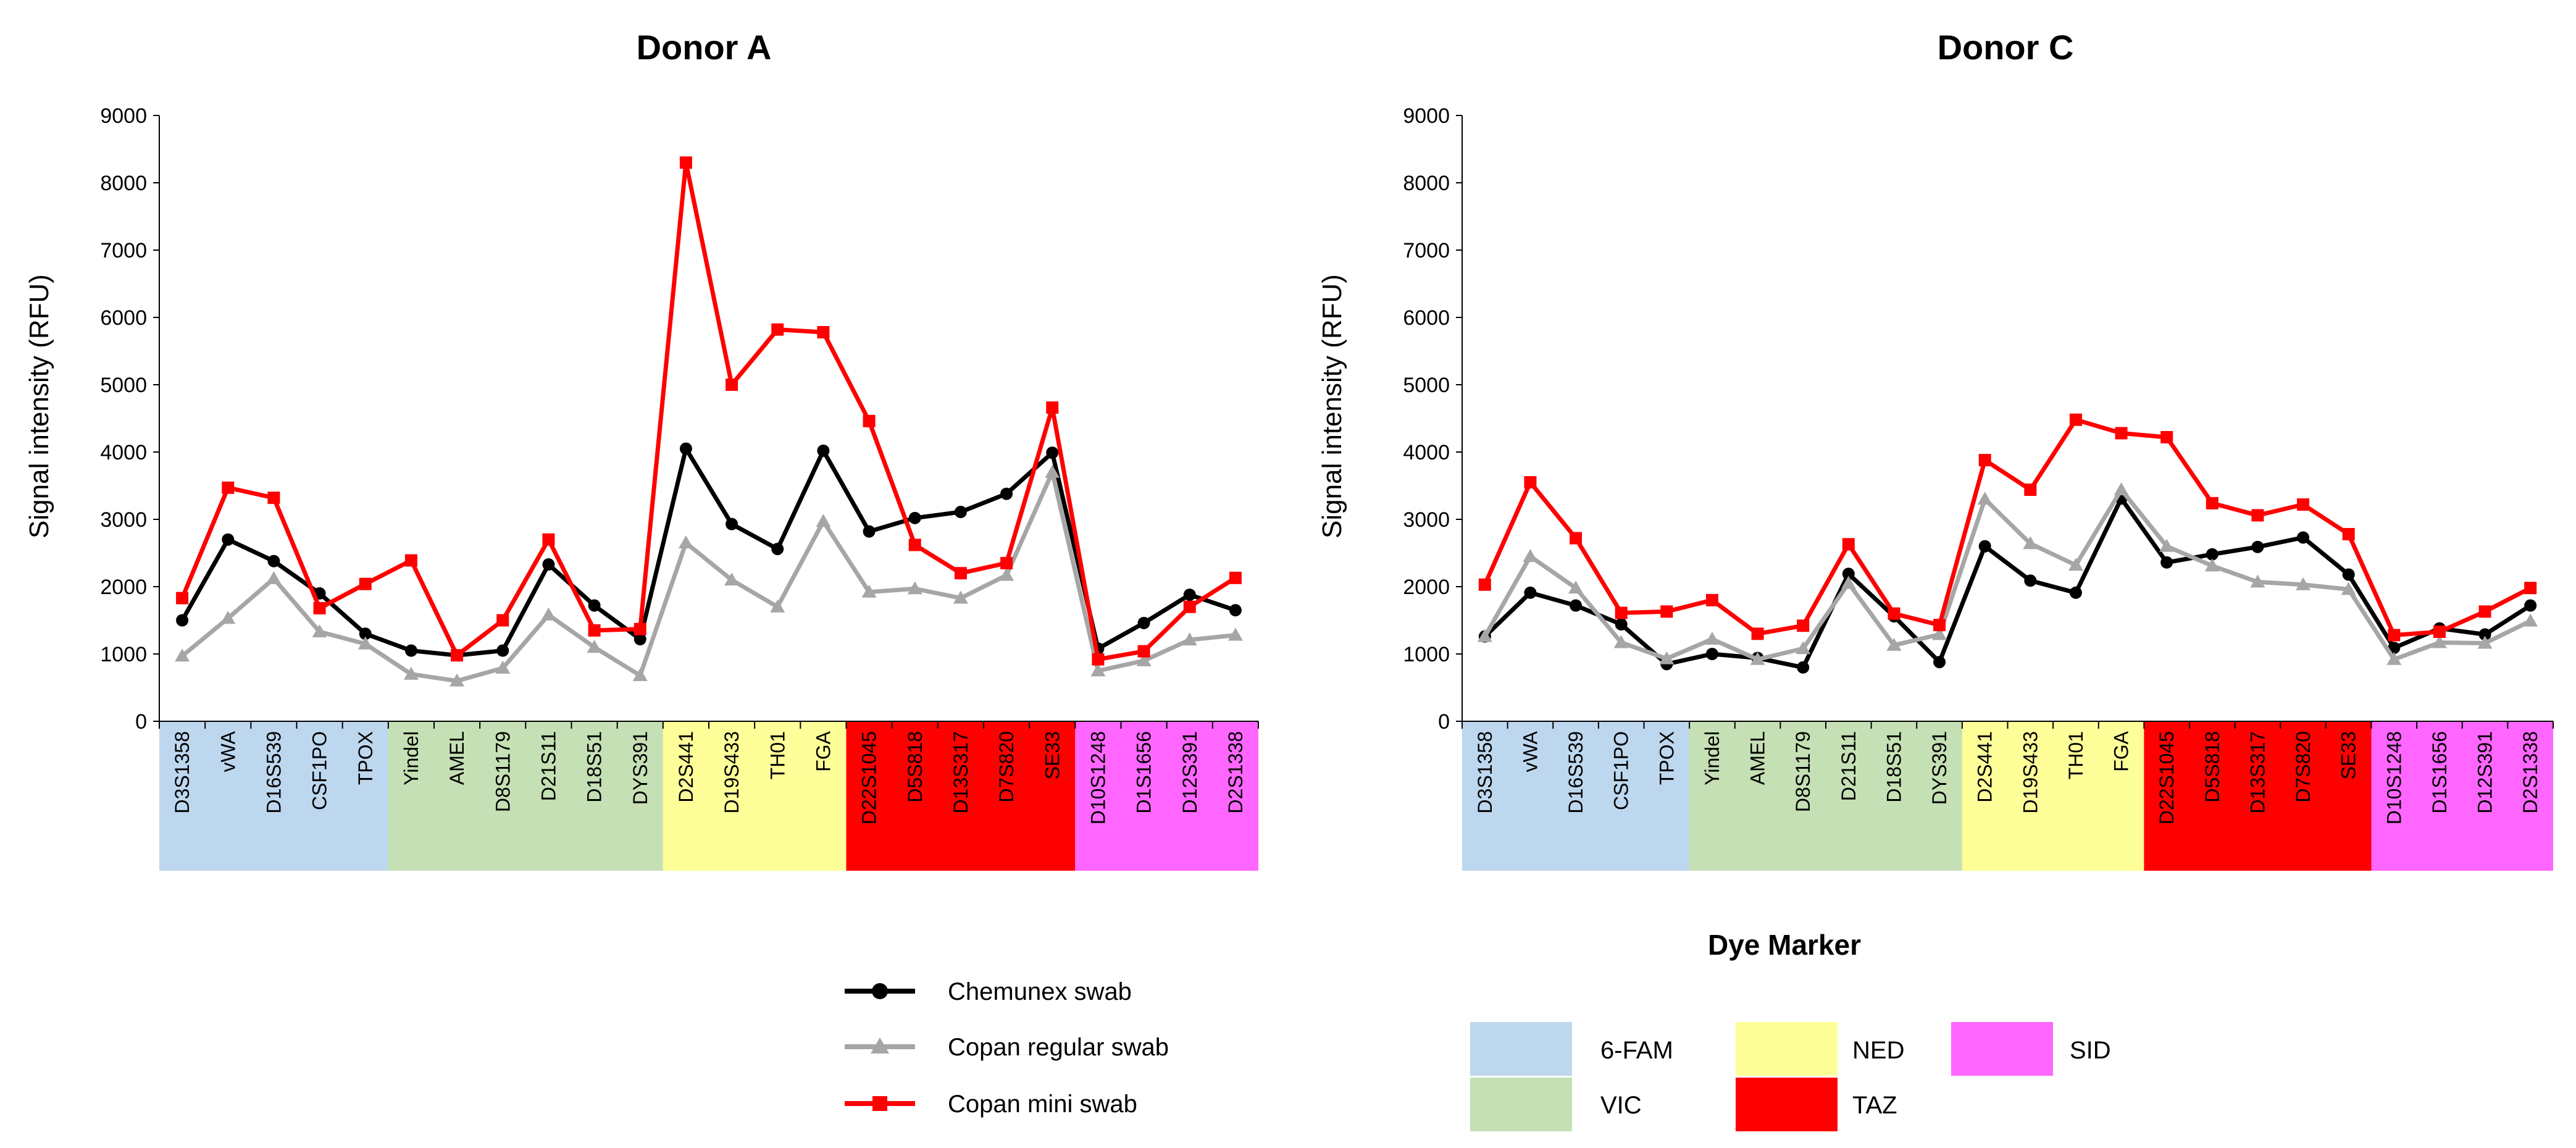 The height and width of the screenshot is (1148, 2576). I want to click on chart-title: Donor C, so click(2006, 48).